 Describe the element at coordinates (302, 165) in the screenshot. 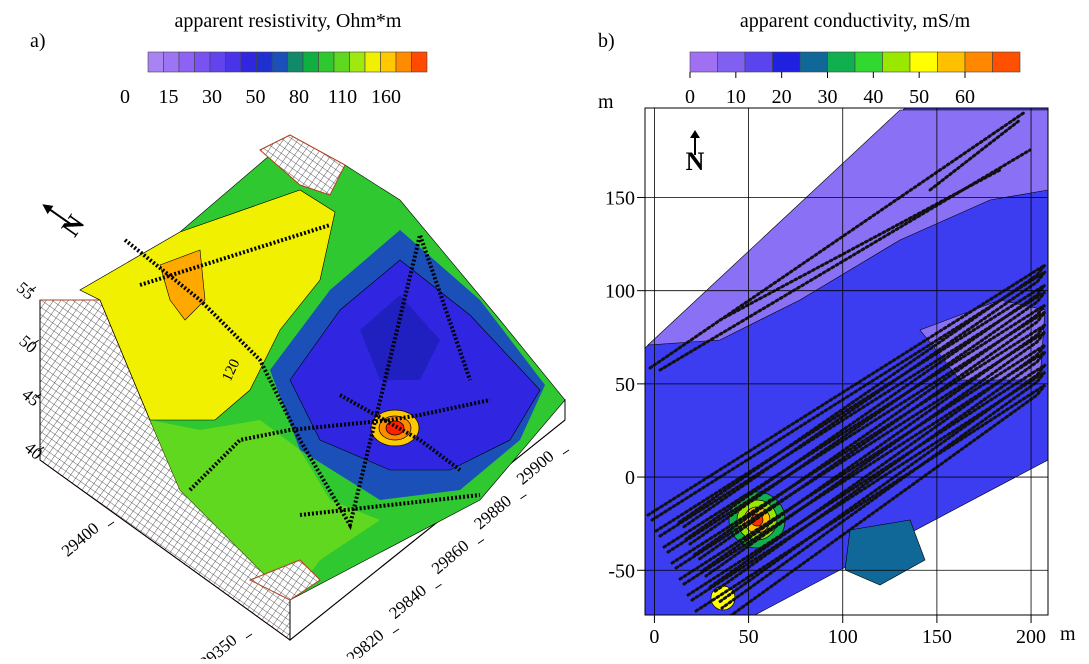

I see `mesh-top` at that location.